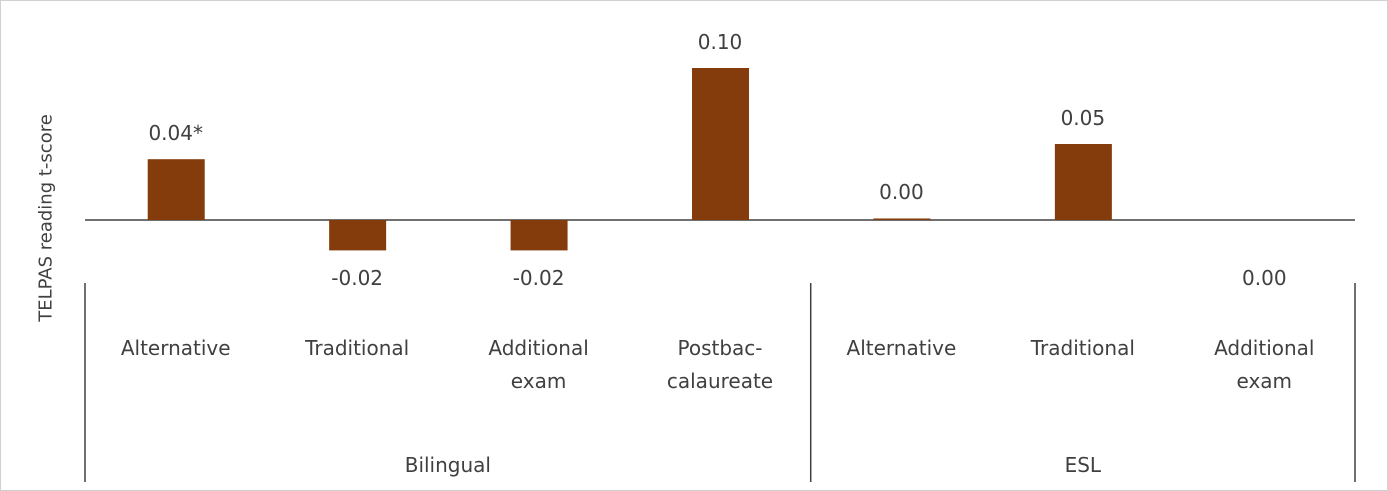  What do you see at coordinates (720, 42) in the screenshot?
I see `value-label: 0.10` at bounding box center [720, 42].